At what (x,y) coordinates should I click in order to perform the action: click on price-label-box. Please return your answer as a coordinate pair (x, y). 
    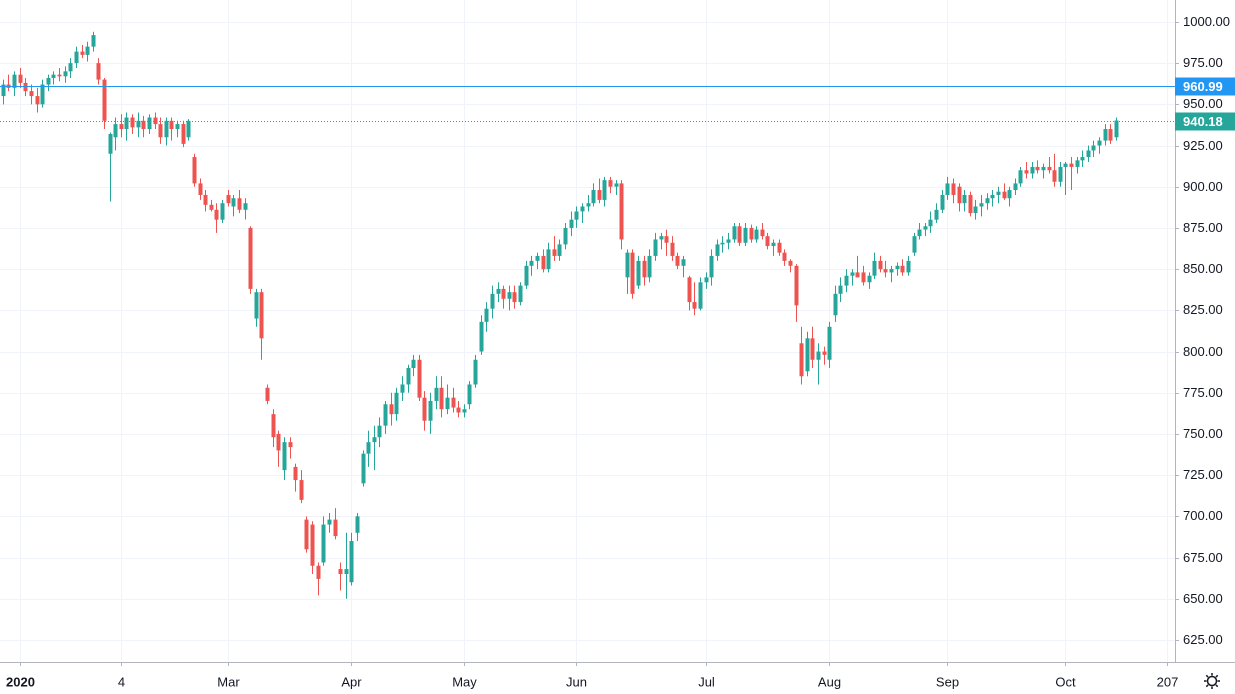
    Looking at the image, I should click on (1205, 86).